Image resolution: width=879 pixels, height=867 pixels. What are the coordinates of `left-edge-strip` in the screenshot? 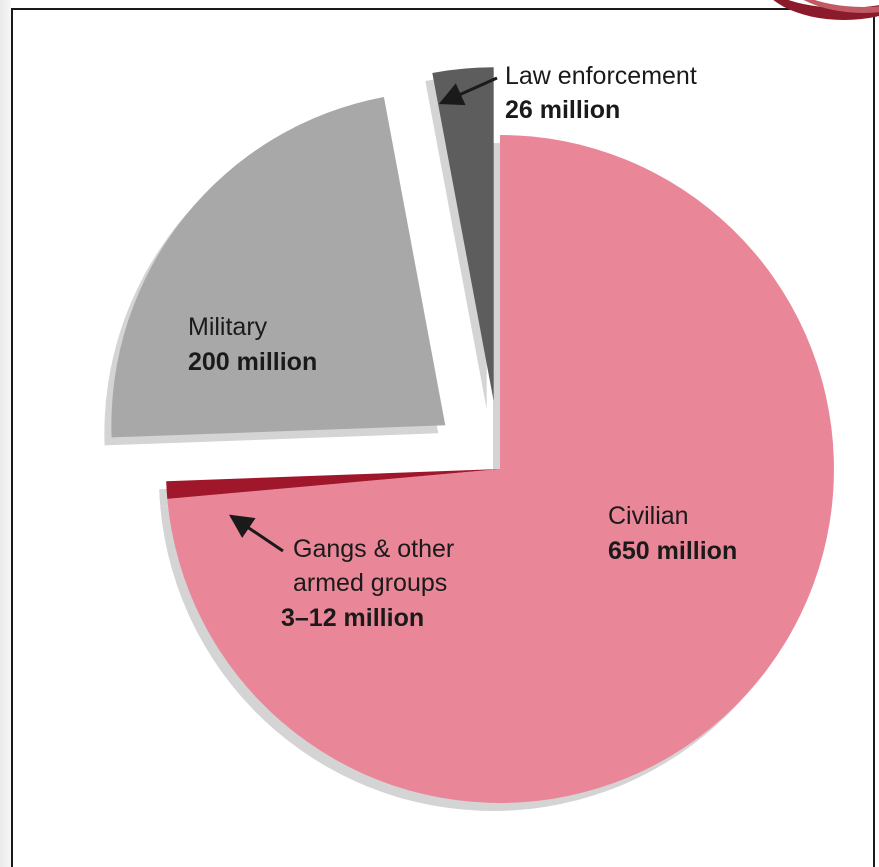 It's located at (5, 433).